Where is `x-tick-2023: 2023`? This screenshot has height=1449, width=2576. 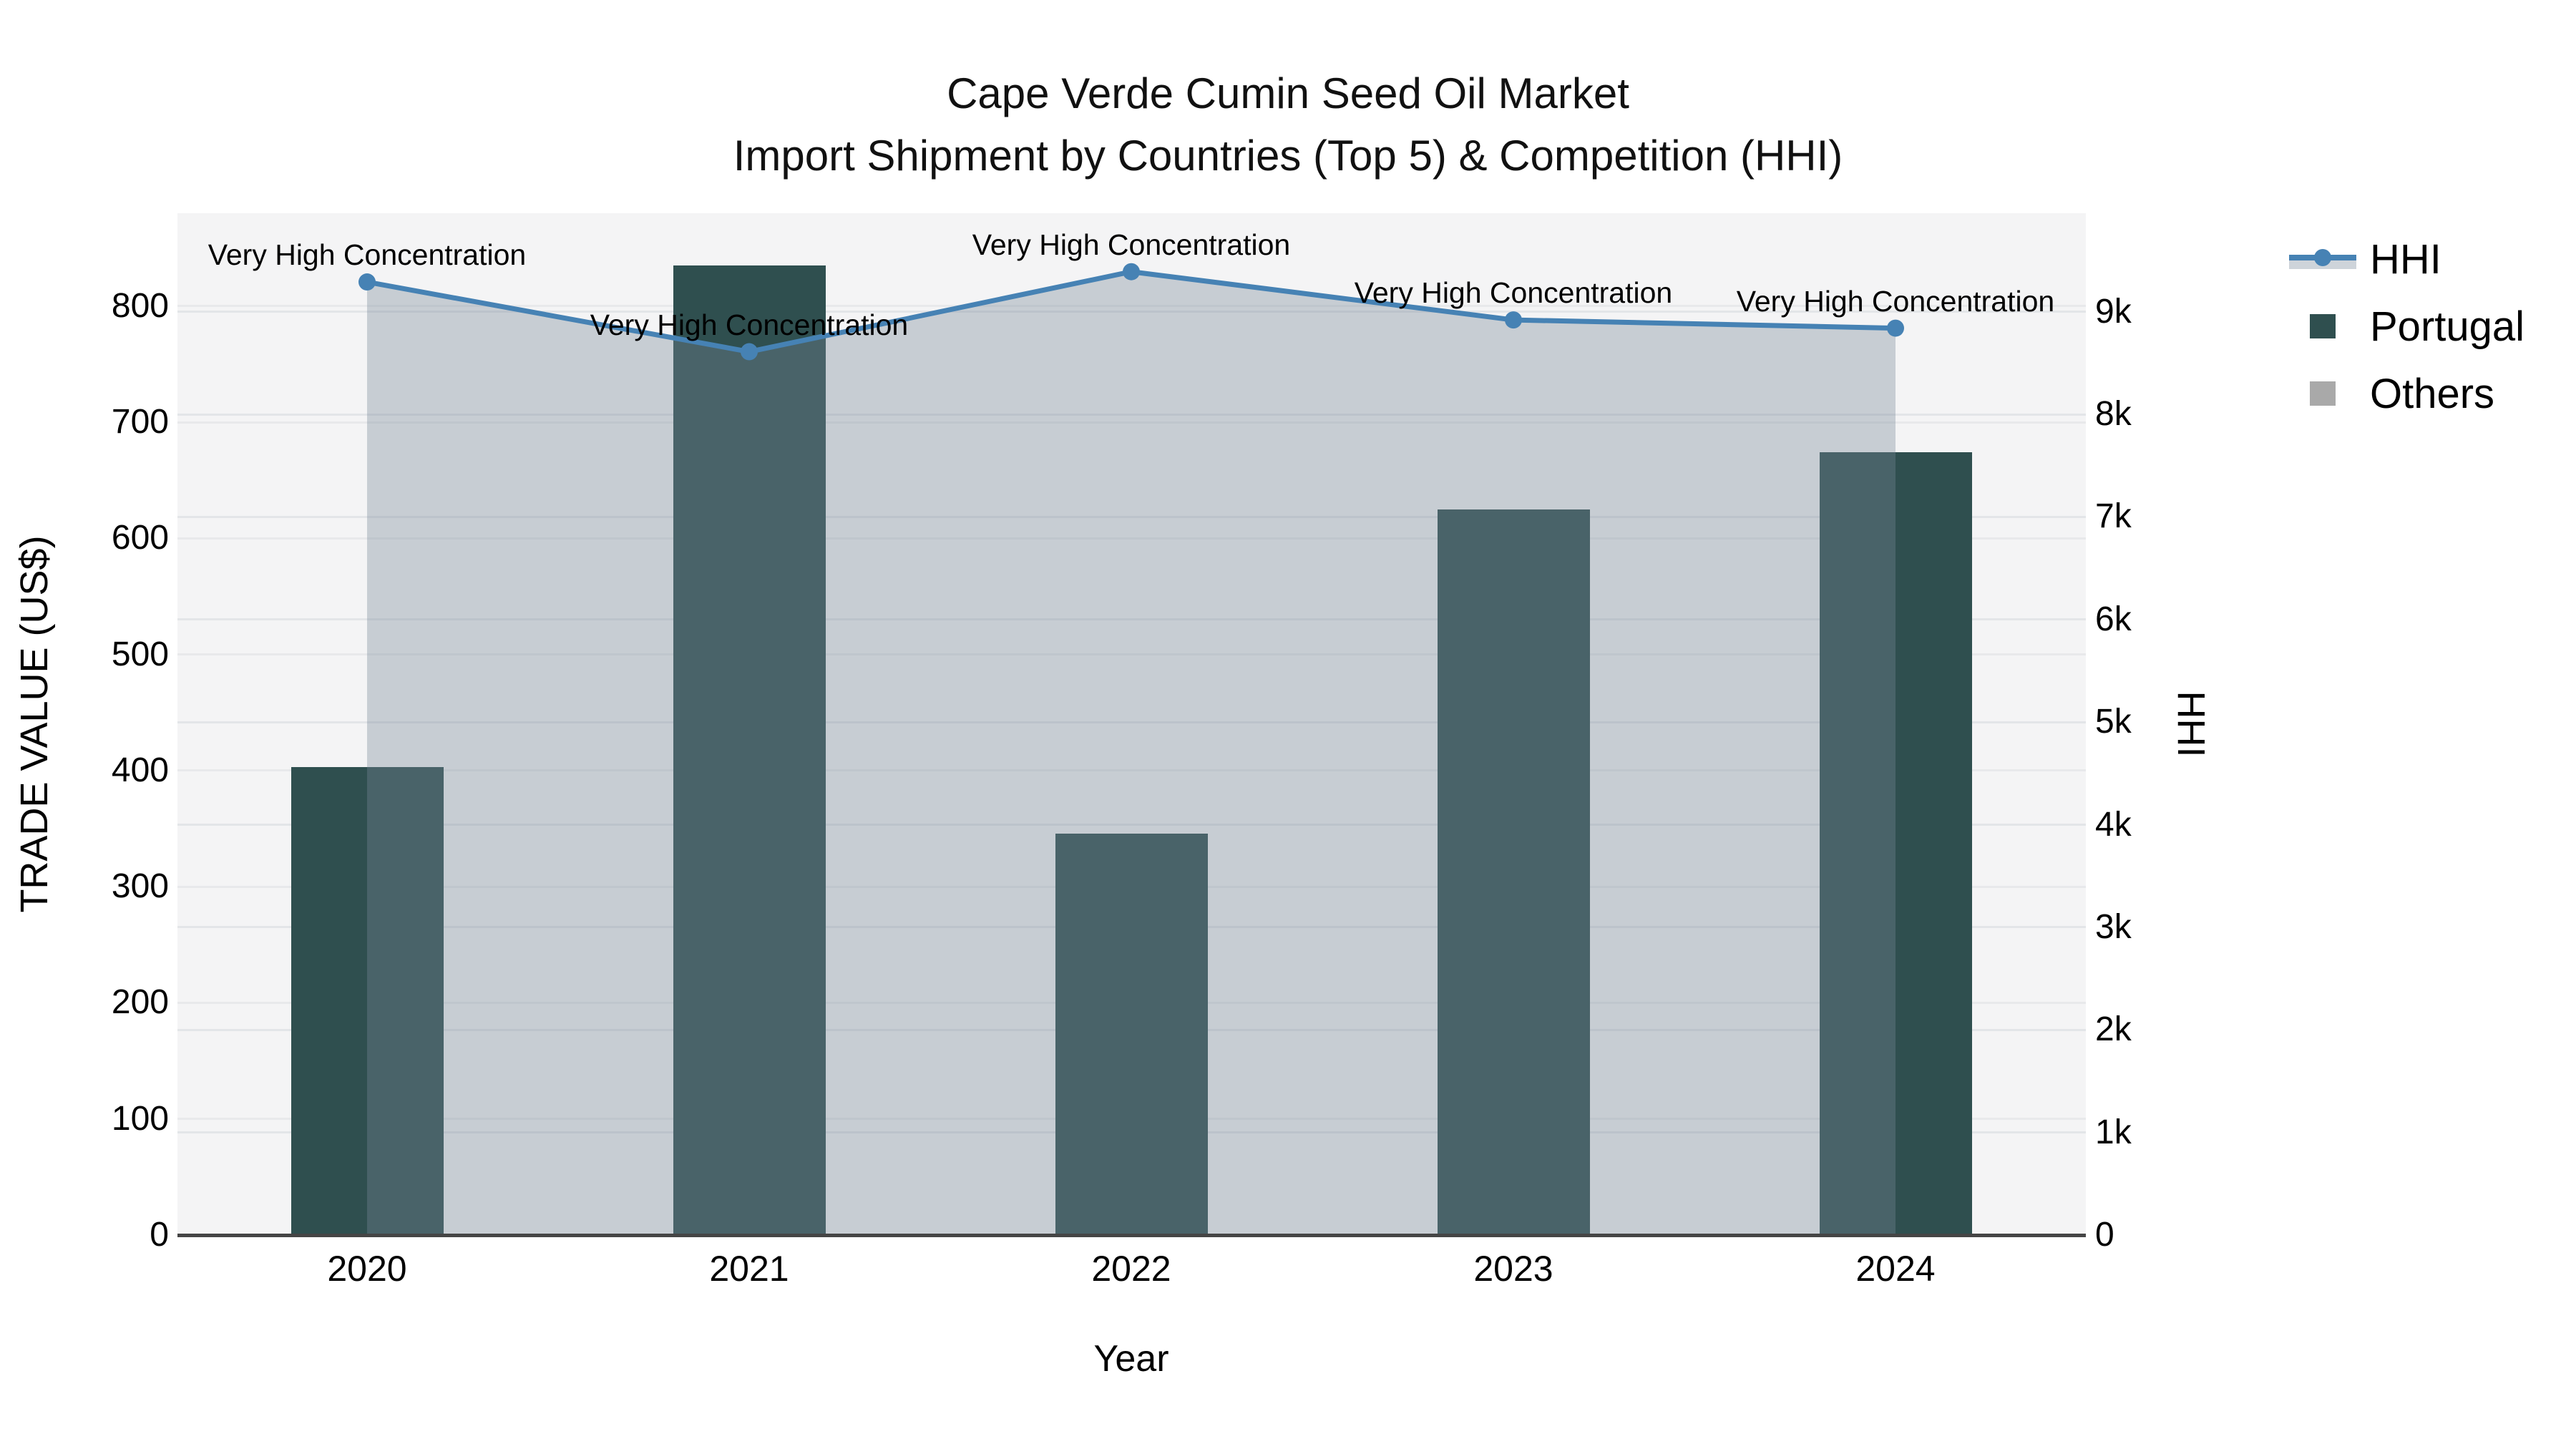
x-tick-2023: 2023 is located at coordinates (1513, 1269).